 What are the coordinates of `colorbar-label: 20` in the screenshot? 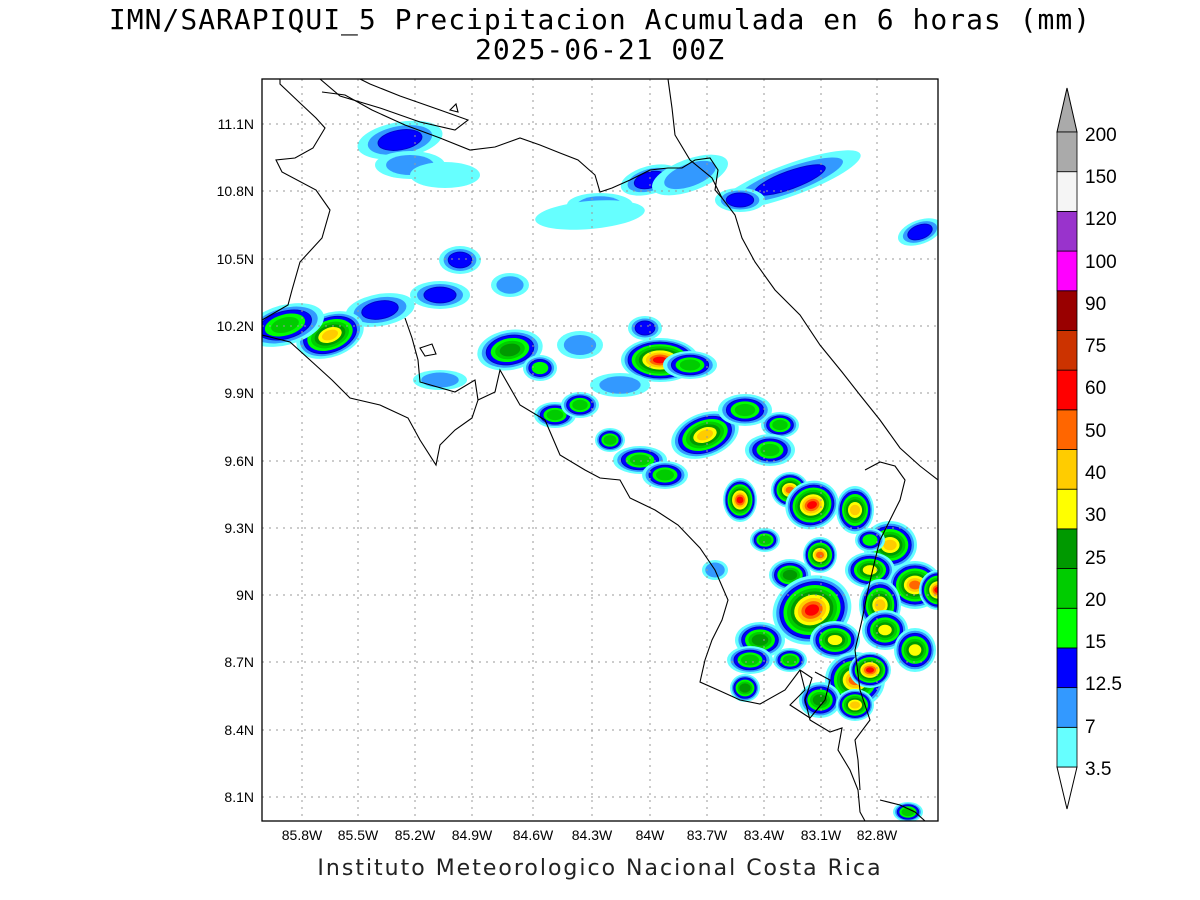 It's located at (1095, 600).